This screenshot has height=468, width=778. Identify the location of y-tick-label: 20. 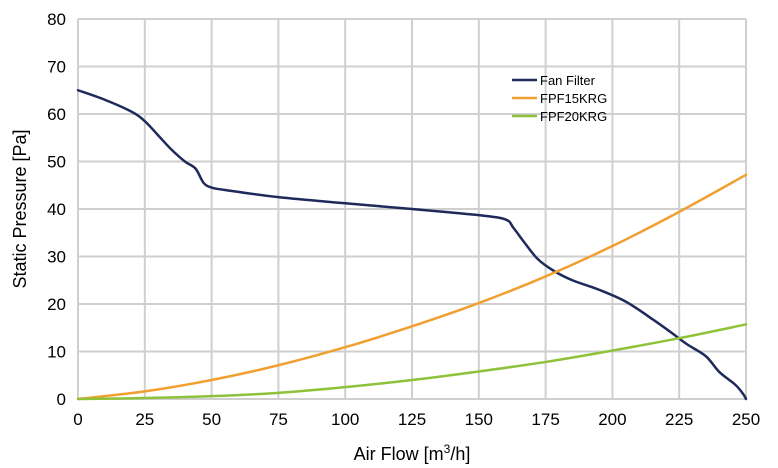
(56, 304).